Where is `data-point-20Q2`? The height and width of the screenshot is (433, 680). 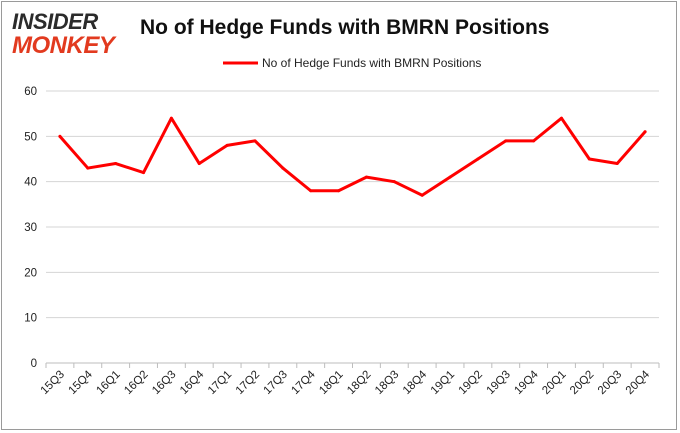 data-point-20Q2 is located at coordinates (589, 159).